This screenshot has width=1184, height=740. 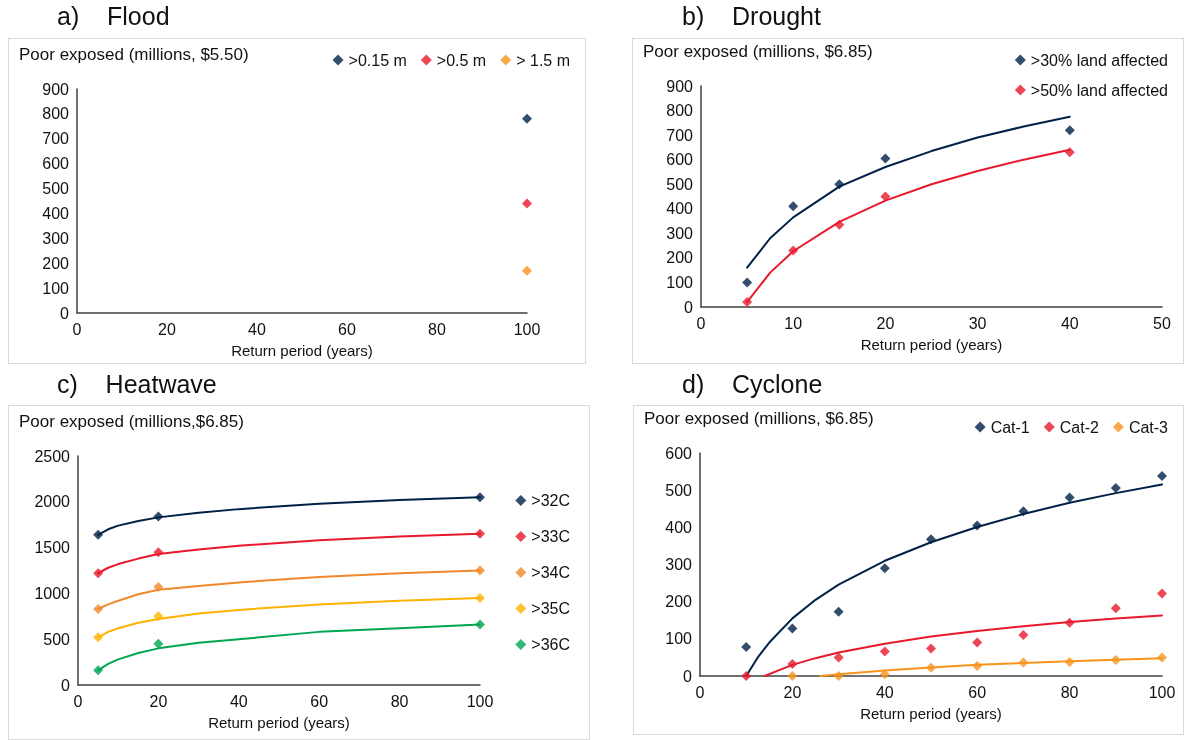 I want to click on legend-label: >34C, so click(x=551, y=572).